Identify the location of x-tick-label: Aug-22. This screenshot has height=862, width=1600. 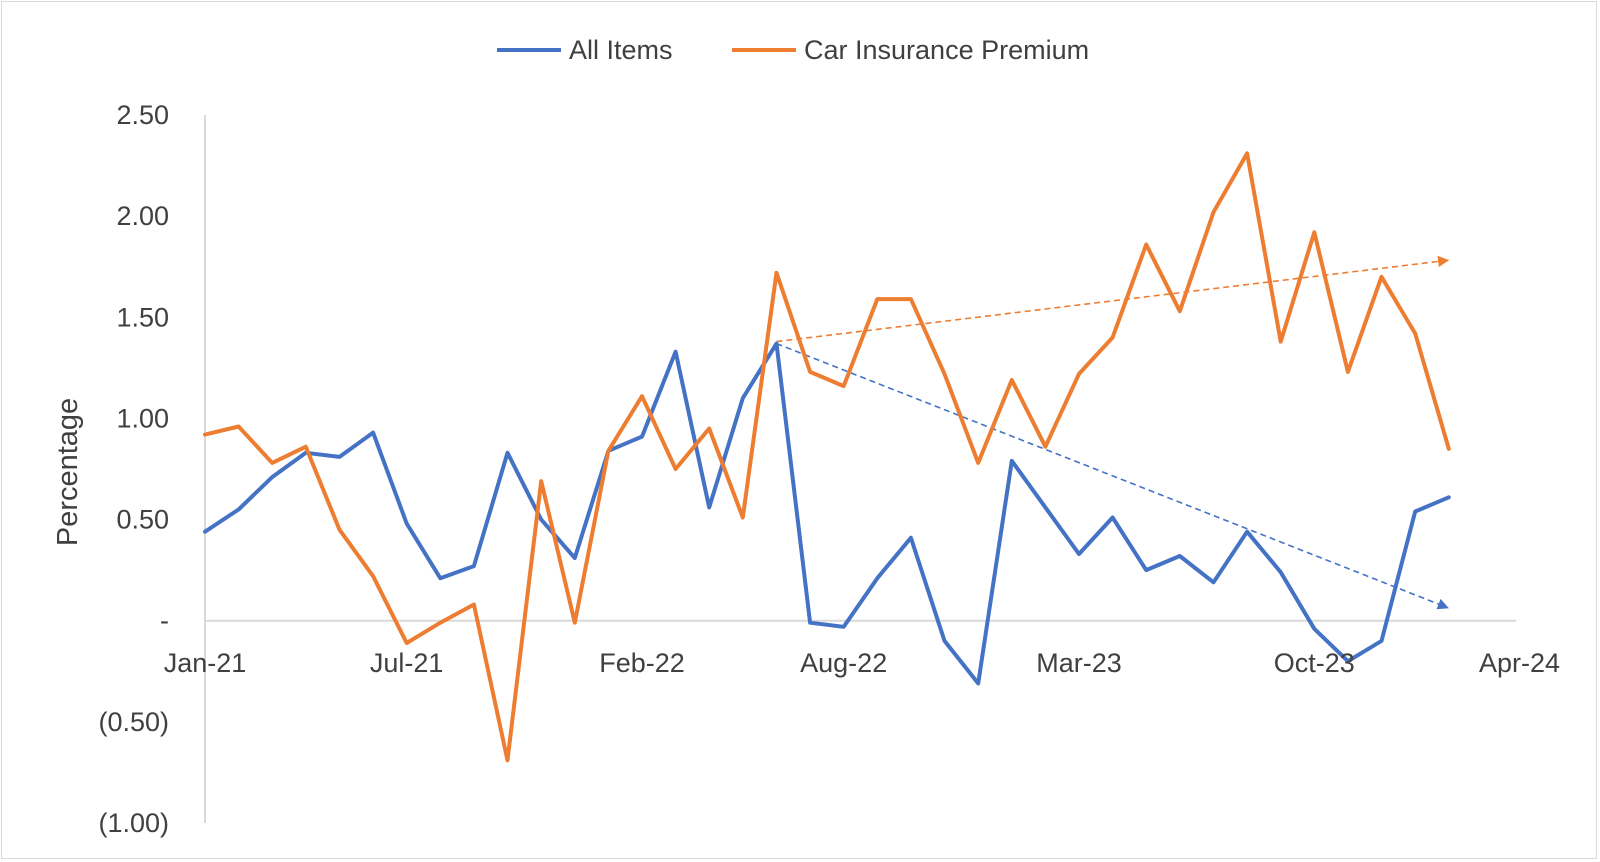
(843, 663).